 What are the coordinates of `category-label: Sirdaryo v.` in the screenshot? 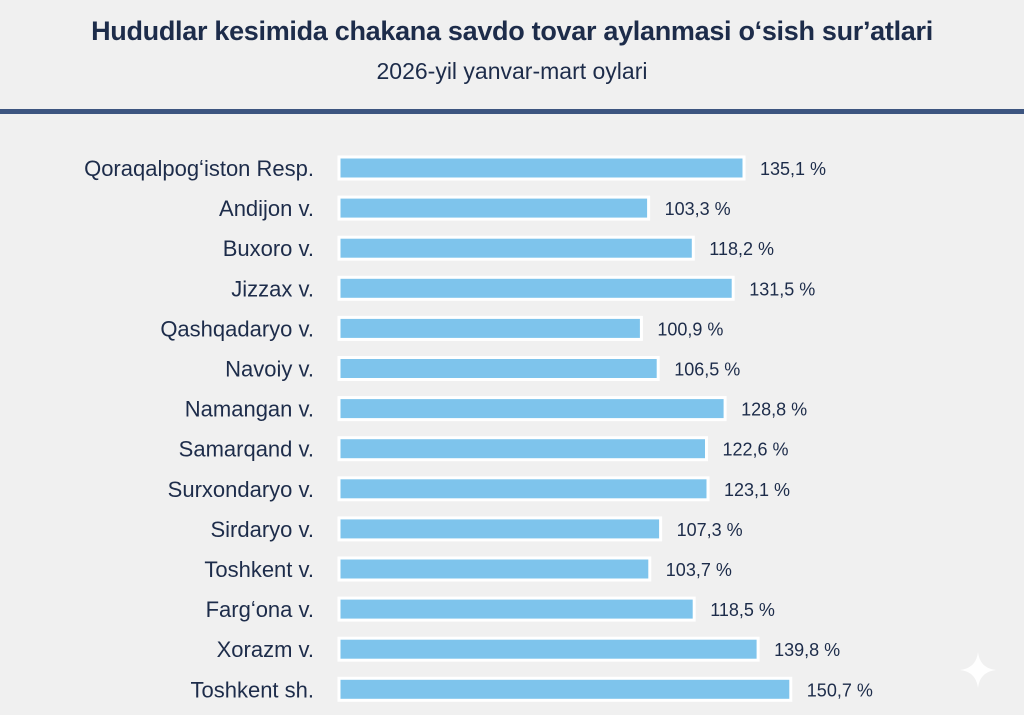 It's located at (262, 529).